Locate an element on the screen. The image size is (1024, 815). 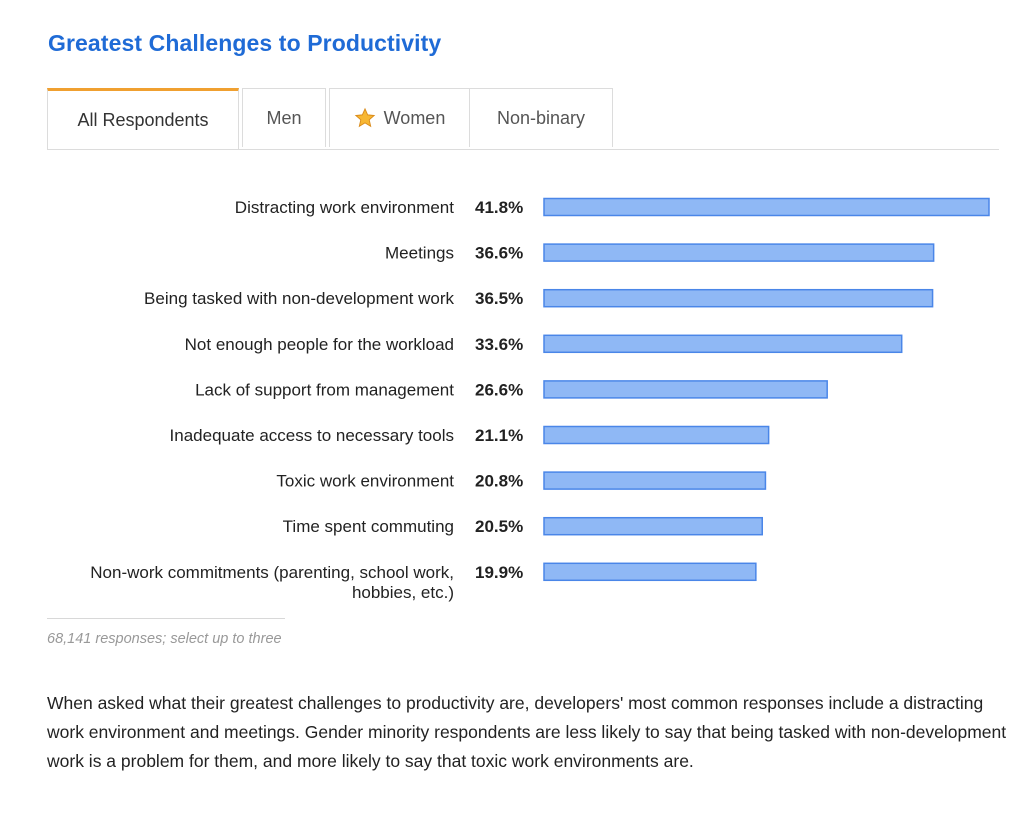
divider is located at coordinates (166, 618).